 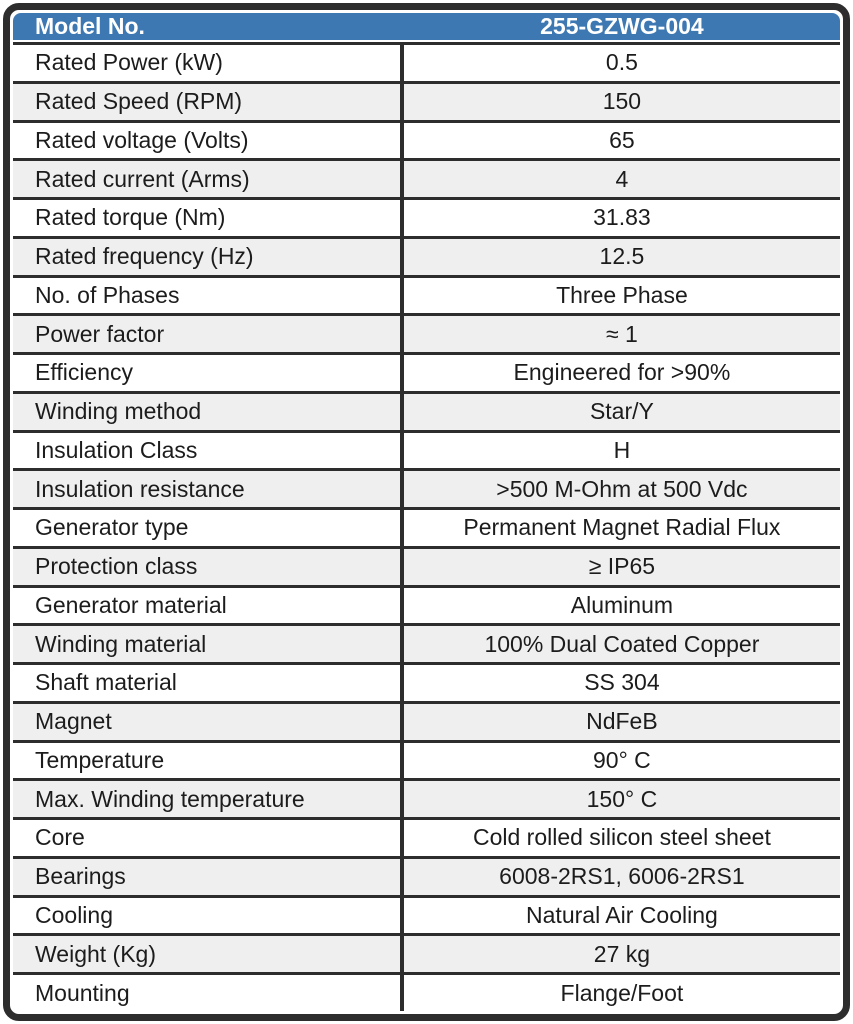 I want to click on table-row: Weight (Kg) 27 kg, so click(x=426, y=952).